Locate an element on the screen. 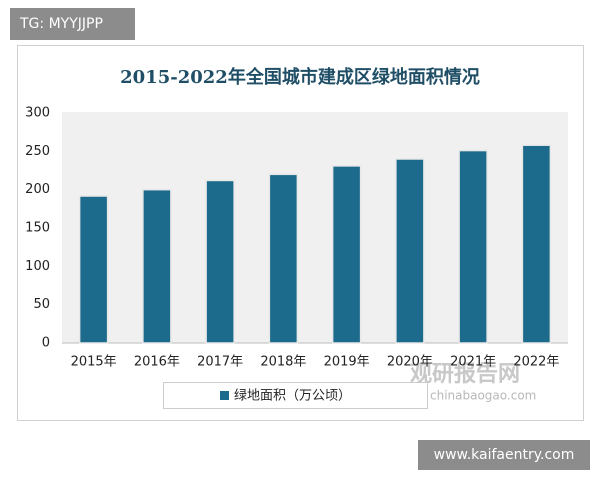 The height and width of the screenshot is (480, 600). x-tick-label: 2019年 is located at coordinates (347, 362).